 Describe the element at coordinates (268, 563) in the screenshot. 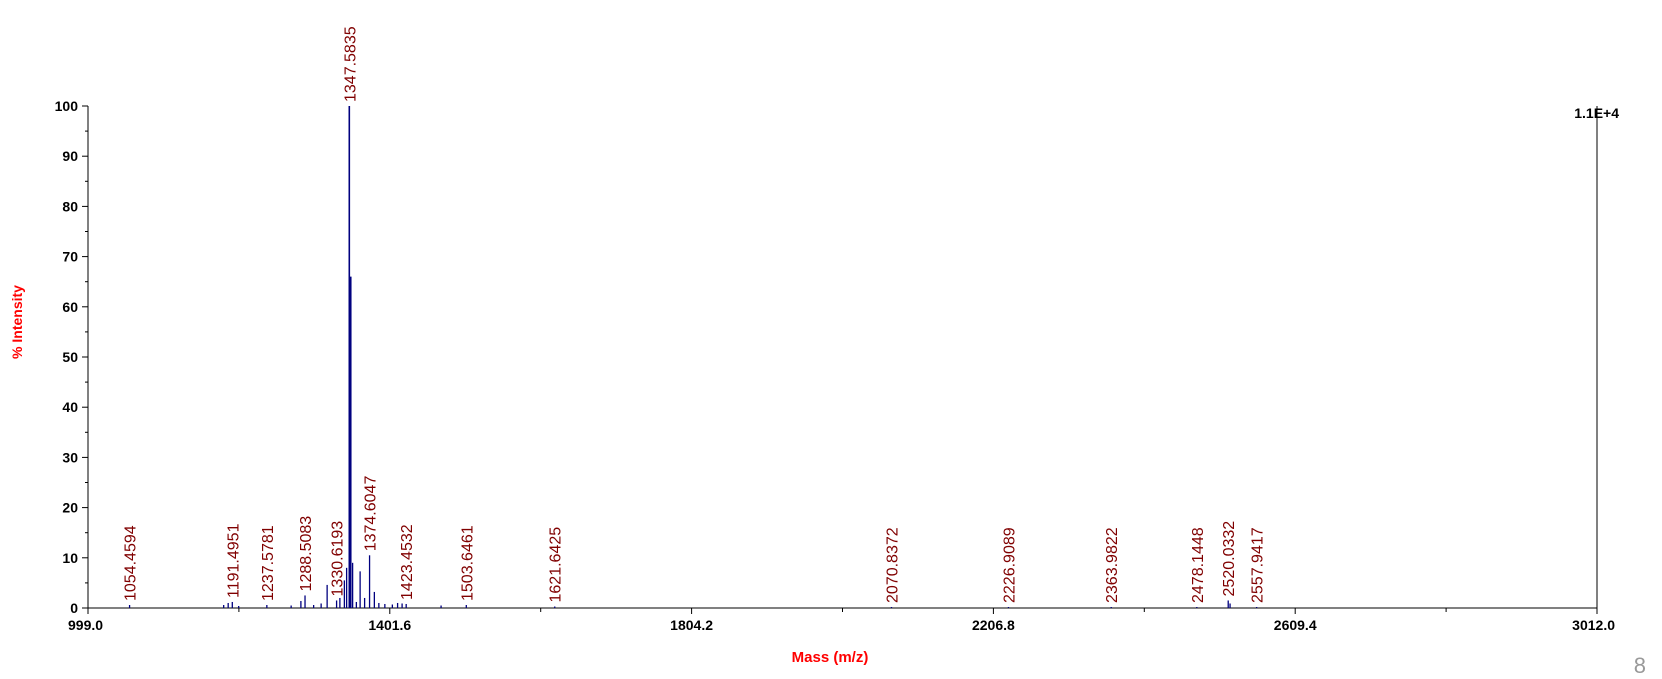

I see `peak-label: 1237.5781` at that location.